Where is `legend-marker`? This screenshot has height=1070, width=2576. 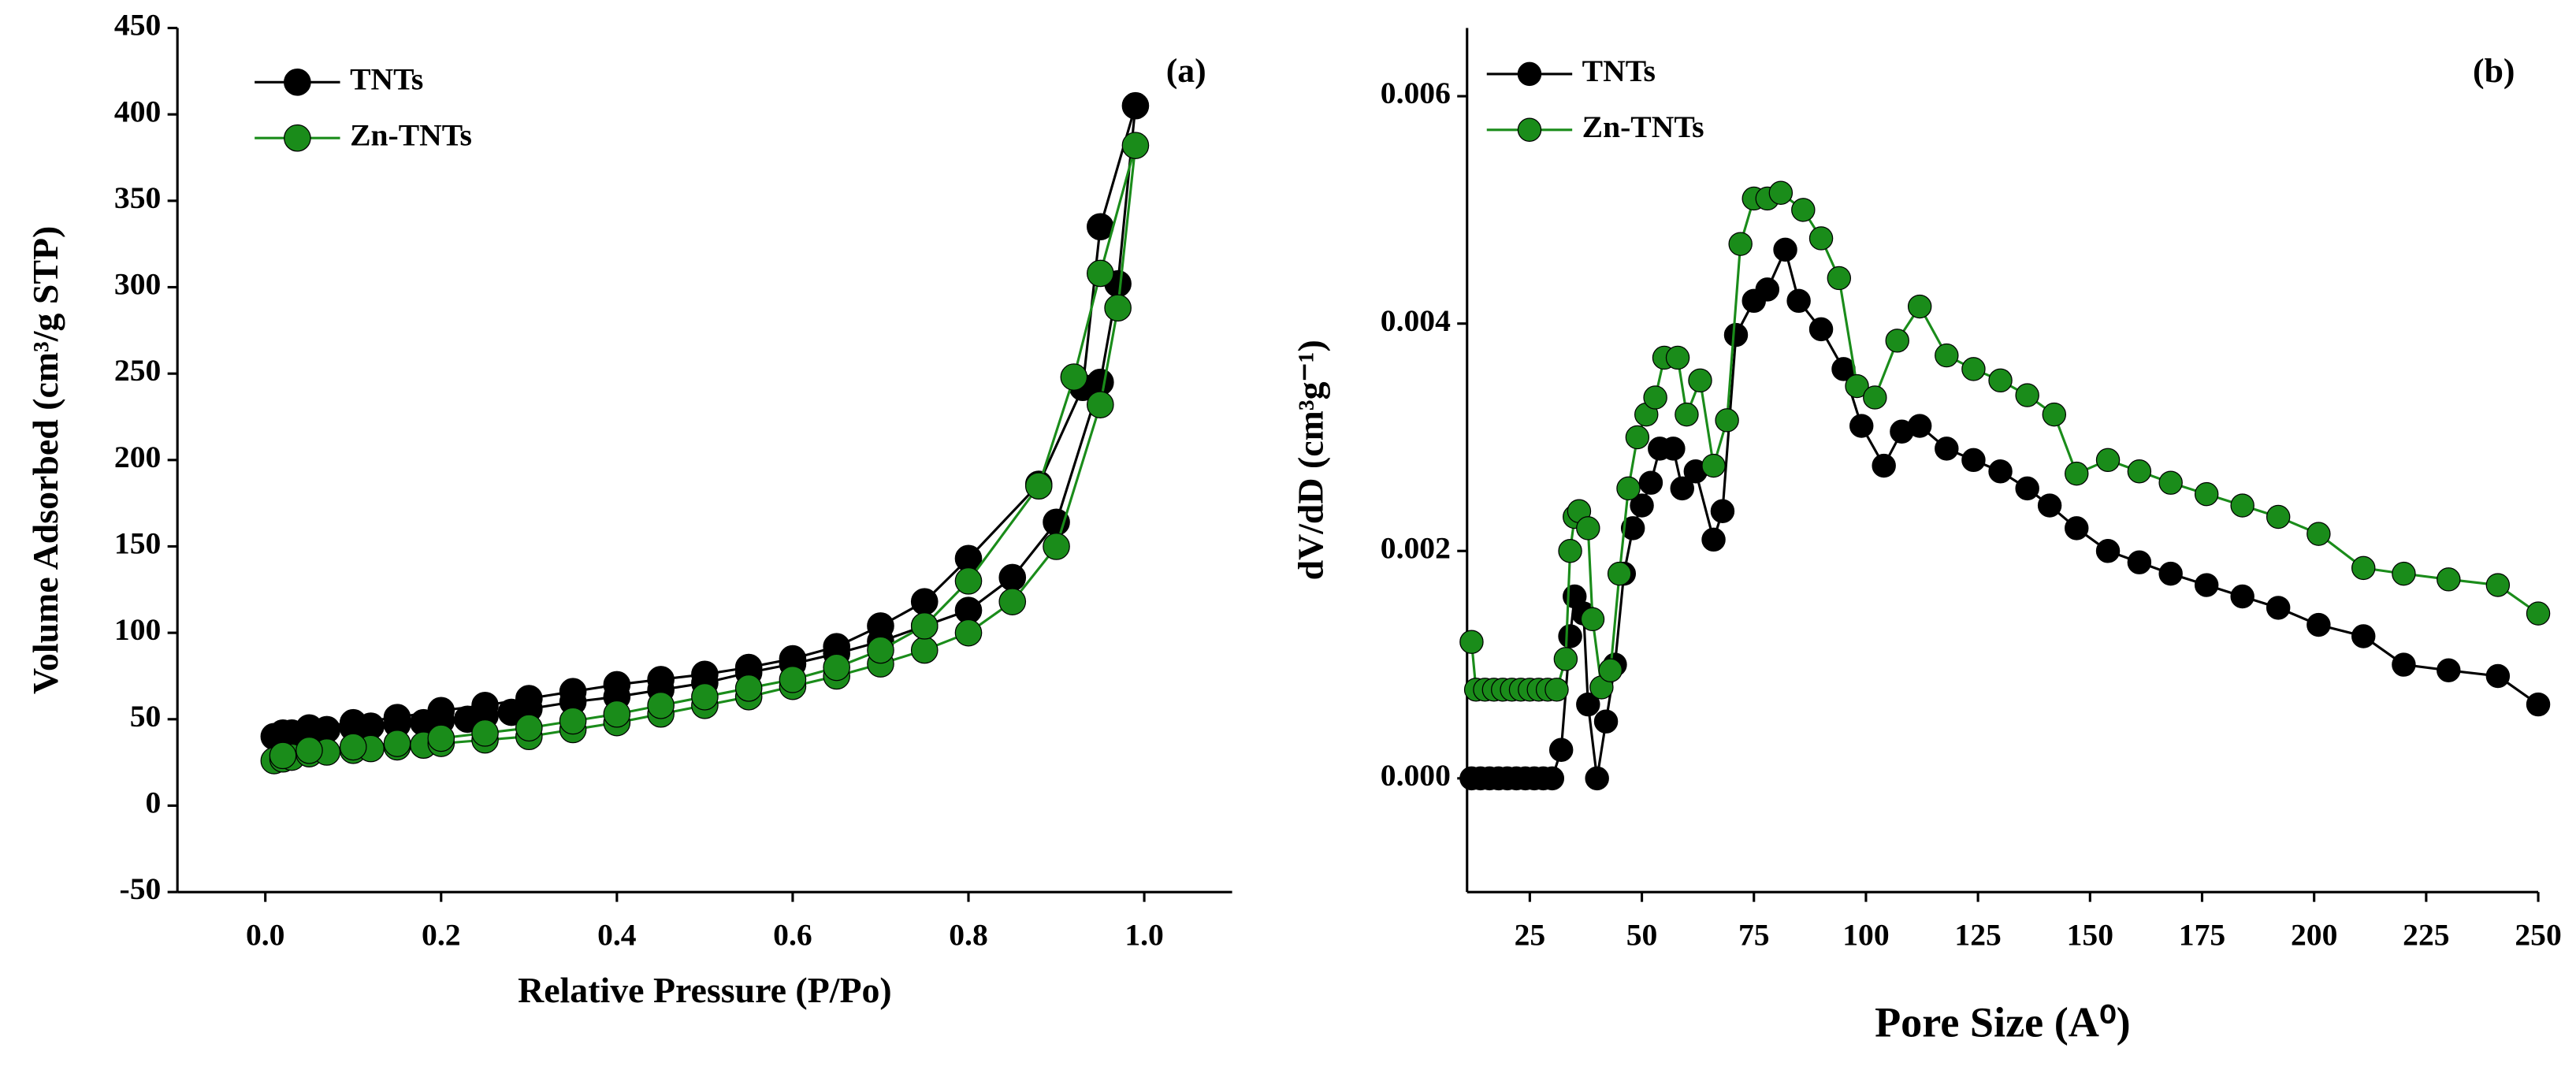
legend-marker is located at coordinates (1529, 129).